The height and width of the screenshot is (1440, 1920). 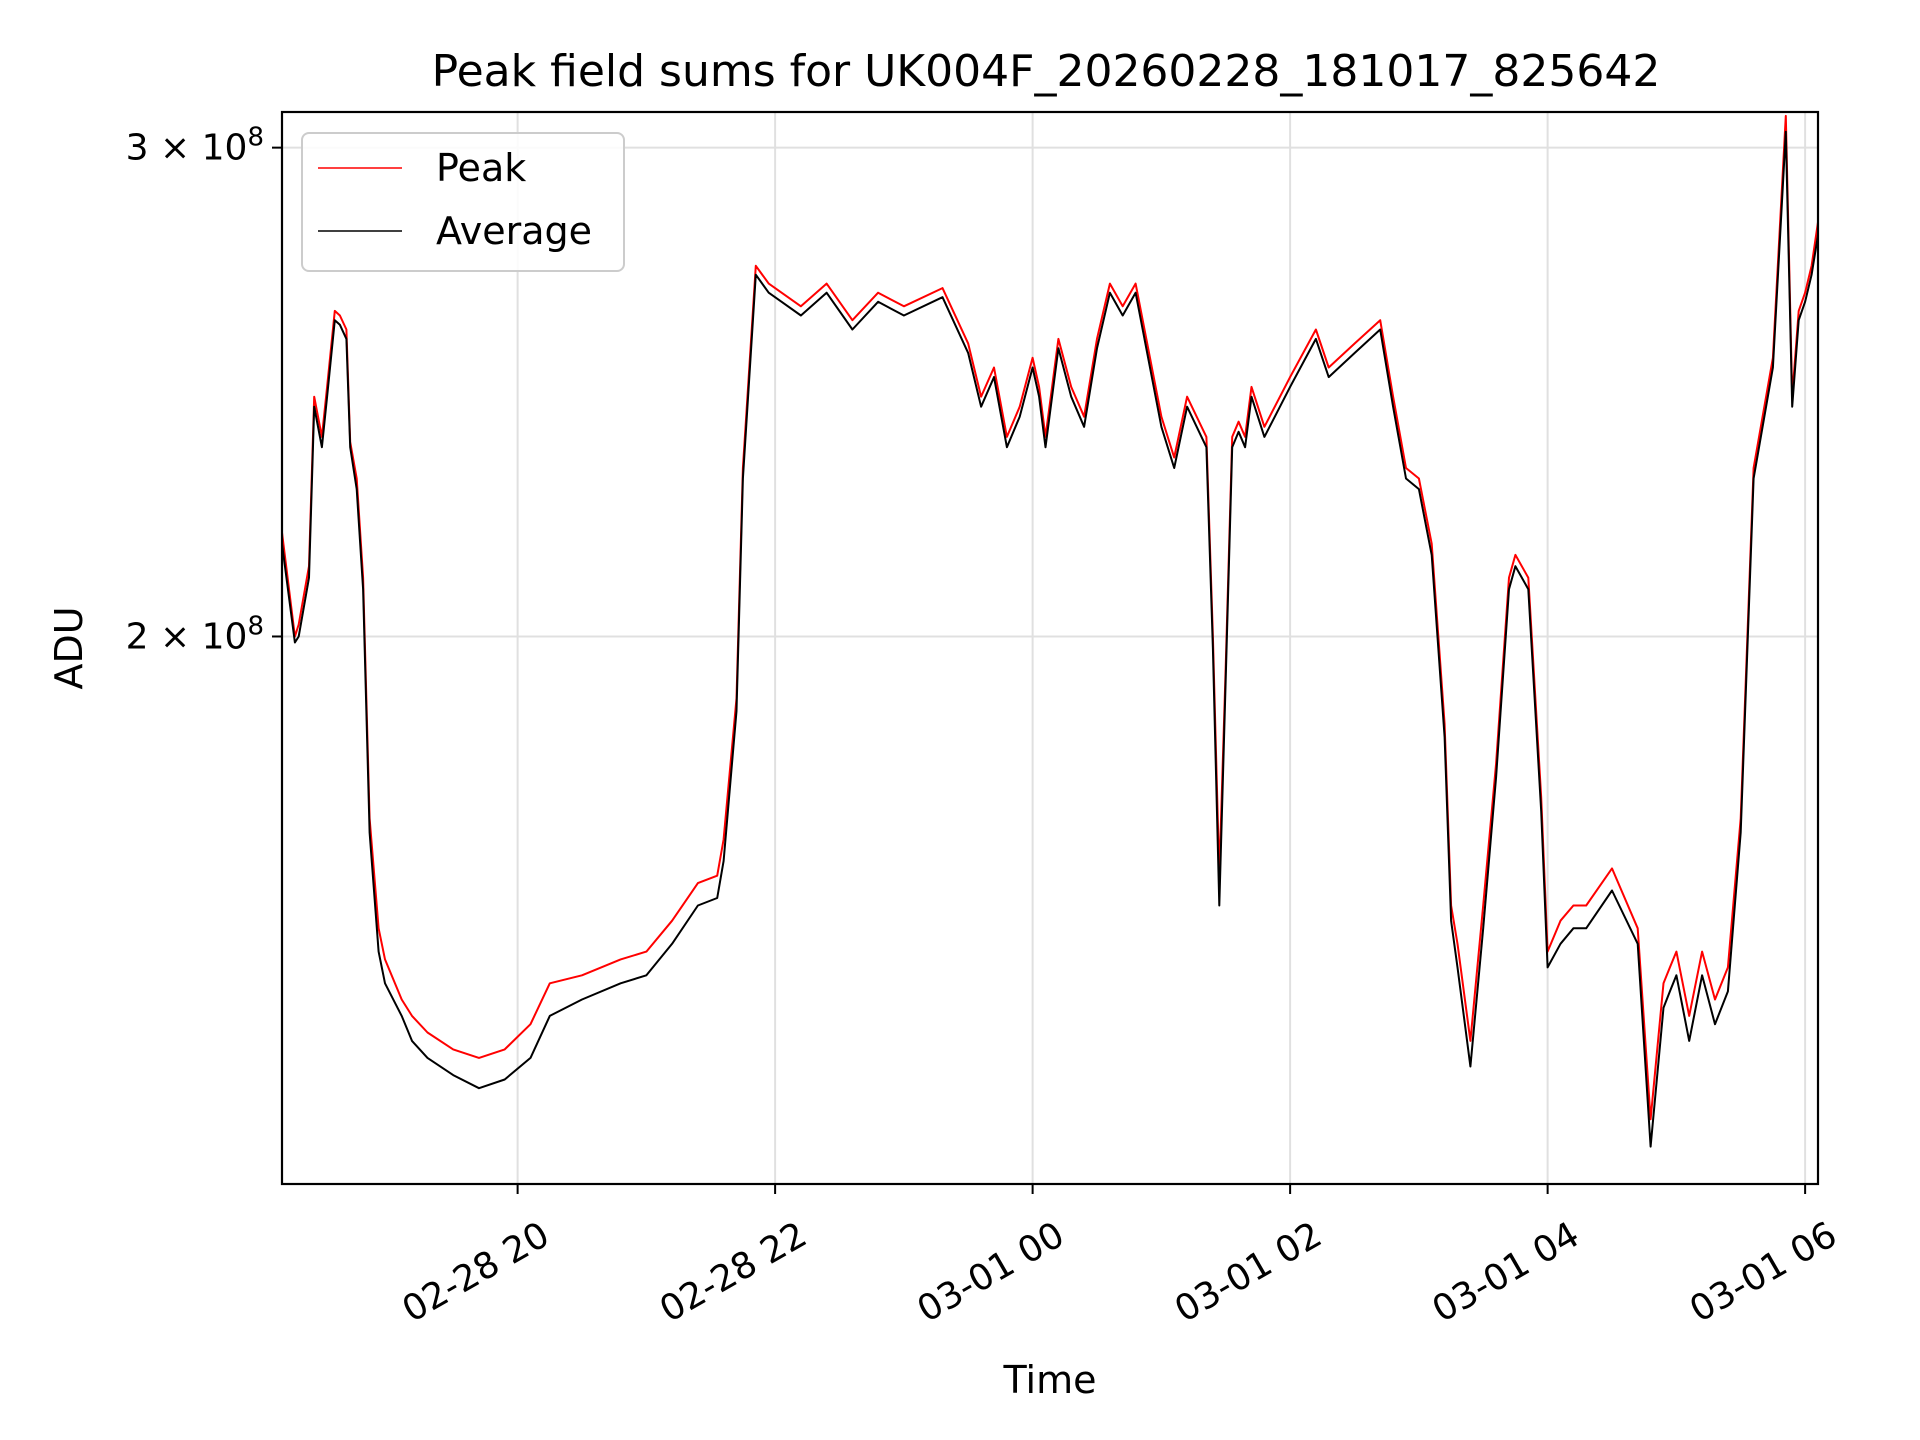 What do you see at coordinates (204, 390) in the screenshot?
I see `y-axis: 2 × 108 3 × 108` at bounding box center [204, 390].